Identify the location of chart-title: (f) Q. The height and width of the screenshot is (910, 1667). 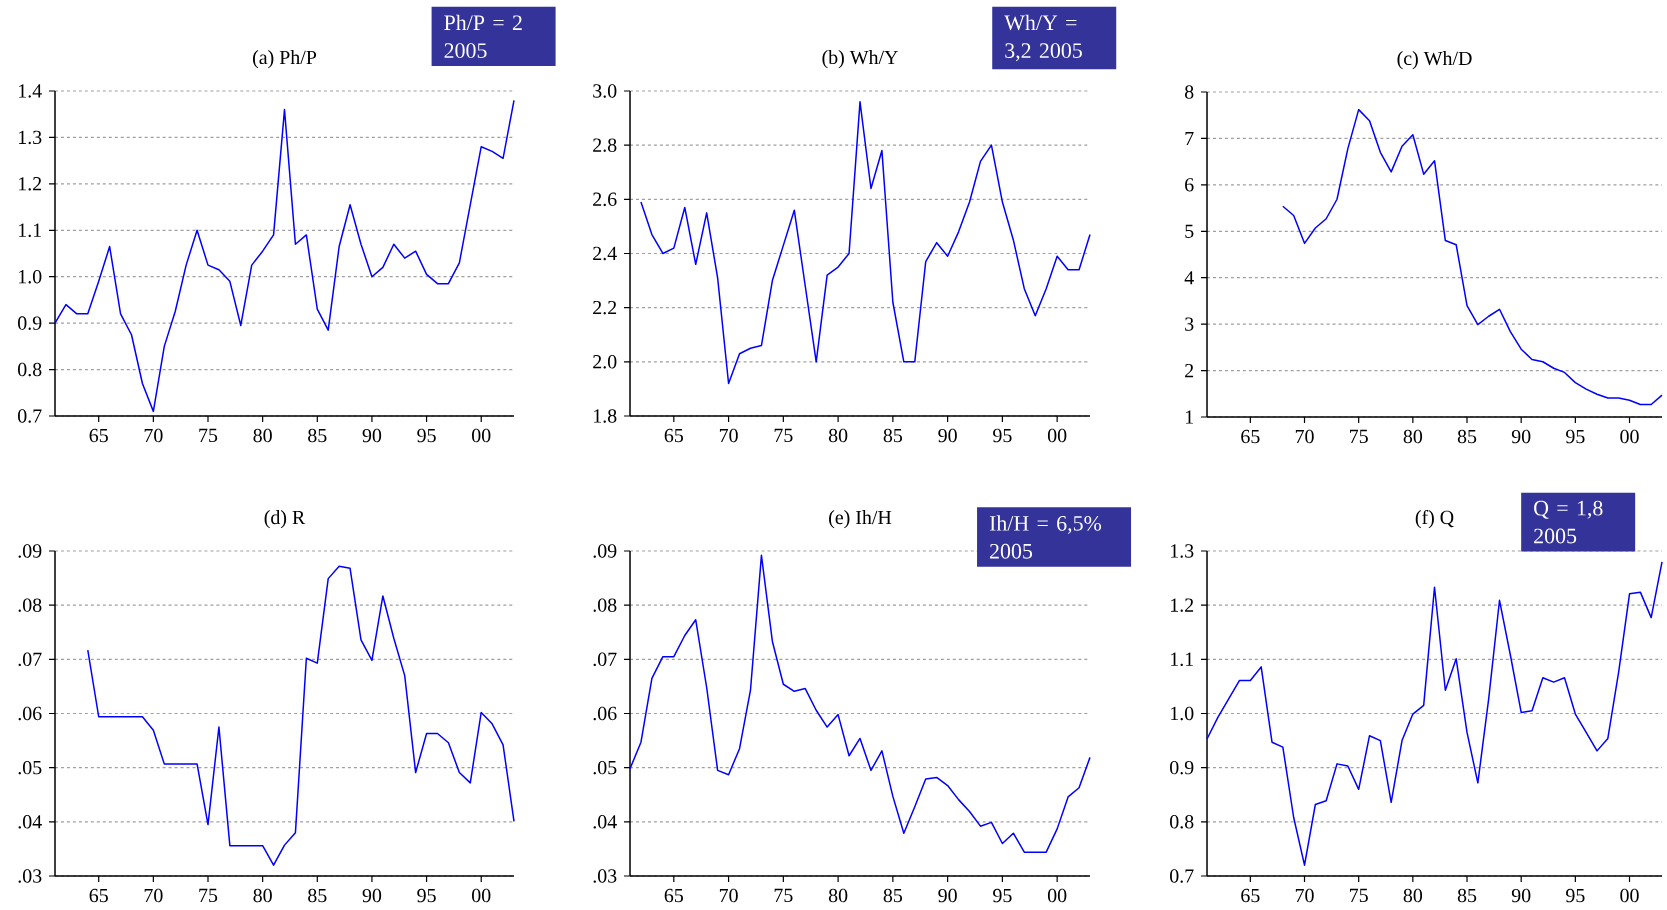
(1434, 519).